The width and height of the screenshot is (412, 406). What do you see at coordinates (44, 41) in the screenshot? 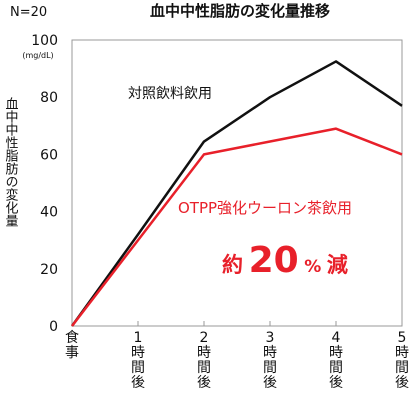
I see `y-tick-label: 100` at bounding box center [44, 41].